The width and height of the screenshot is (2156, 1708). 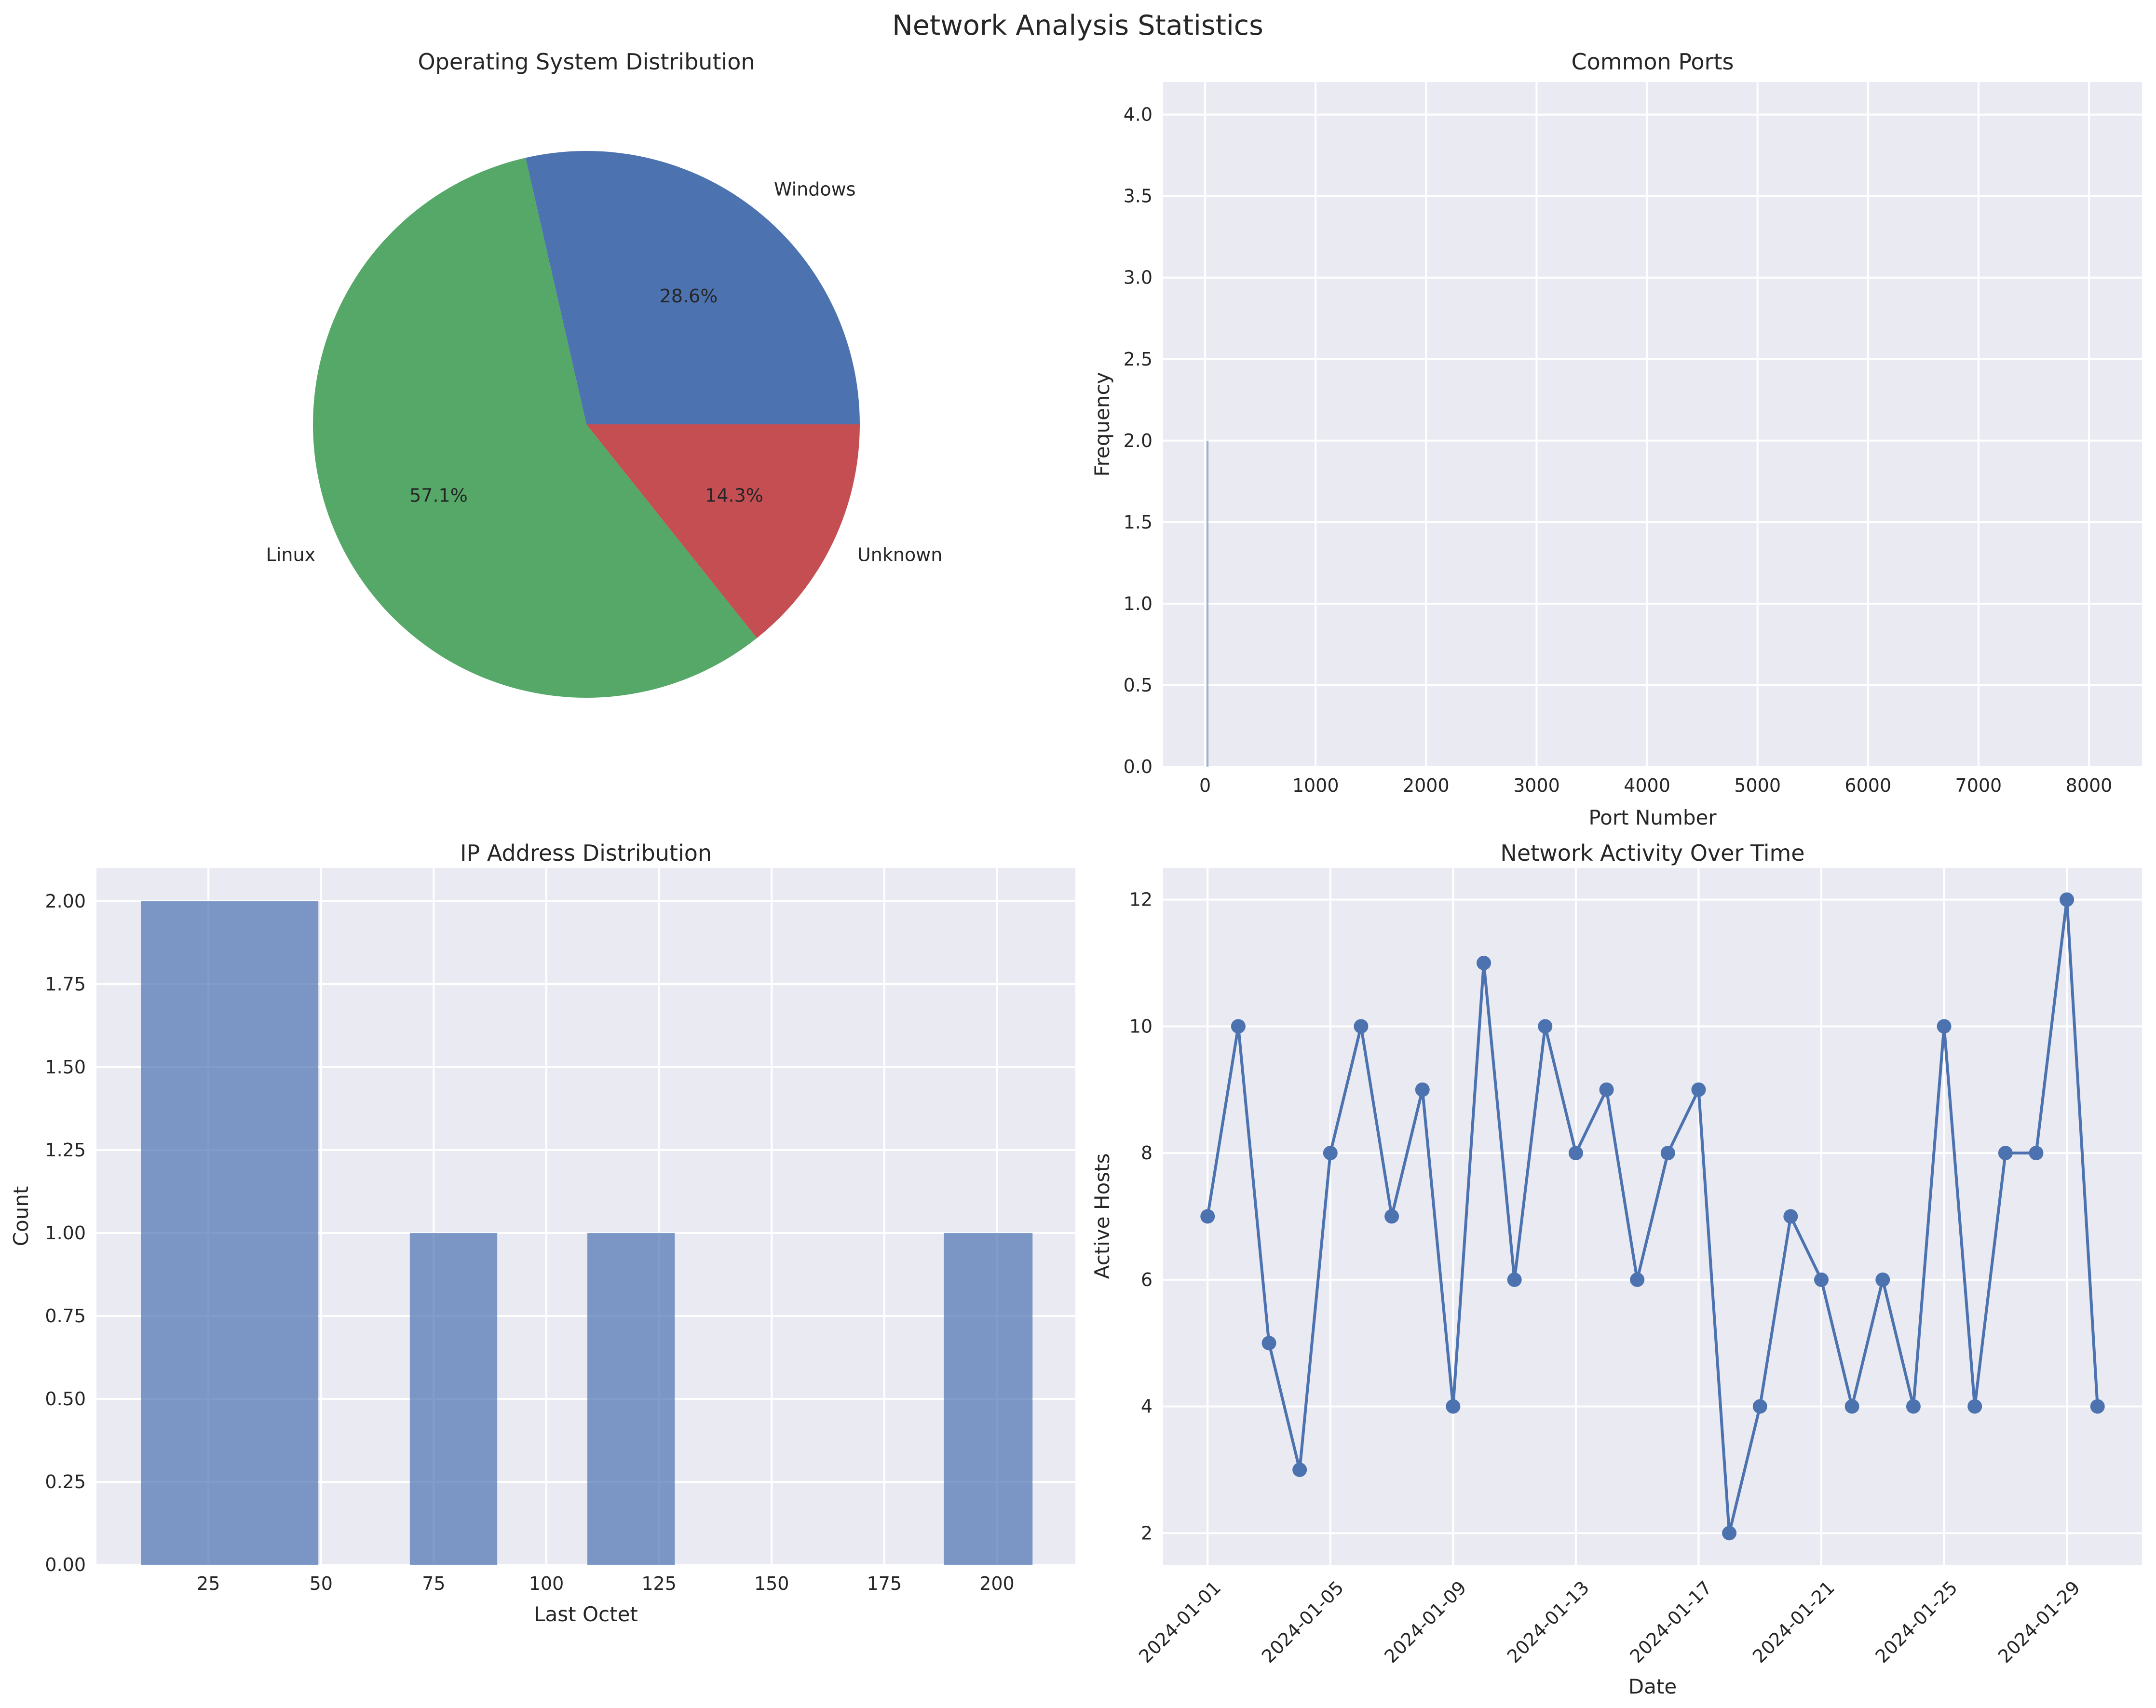 I want to click on ports-xtick: 3000, so click(x=1537, y=785).